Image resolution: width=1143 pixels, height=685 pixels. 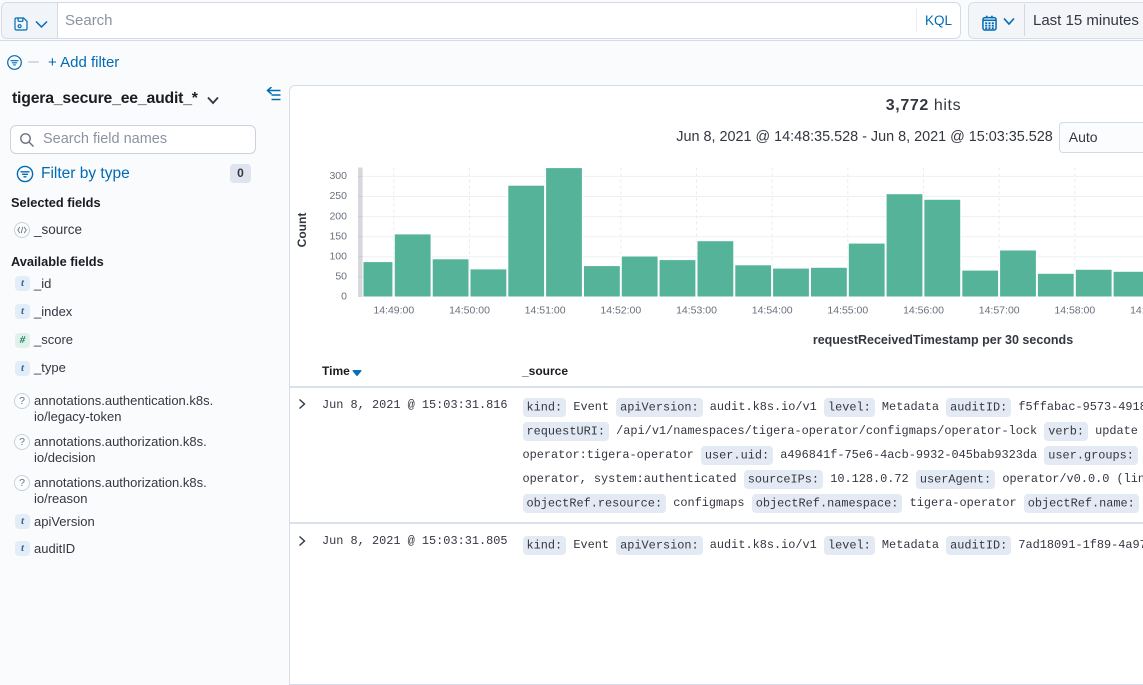 I want to click on svg-text: 14:50:00, so click(x=469, y=310).